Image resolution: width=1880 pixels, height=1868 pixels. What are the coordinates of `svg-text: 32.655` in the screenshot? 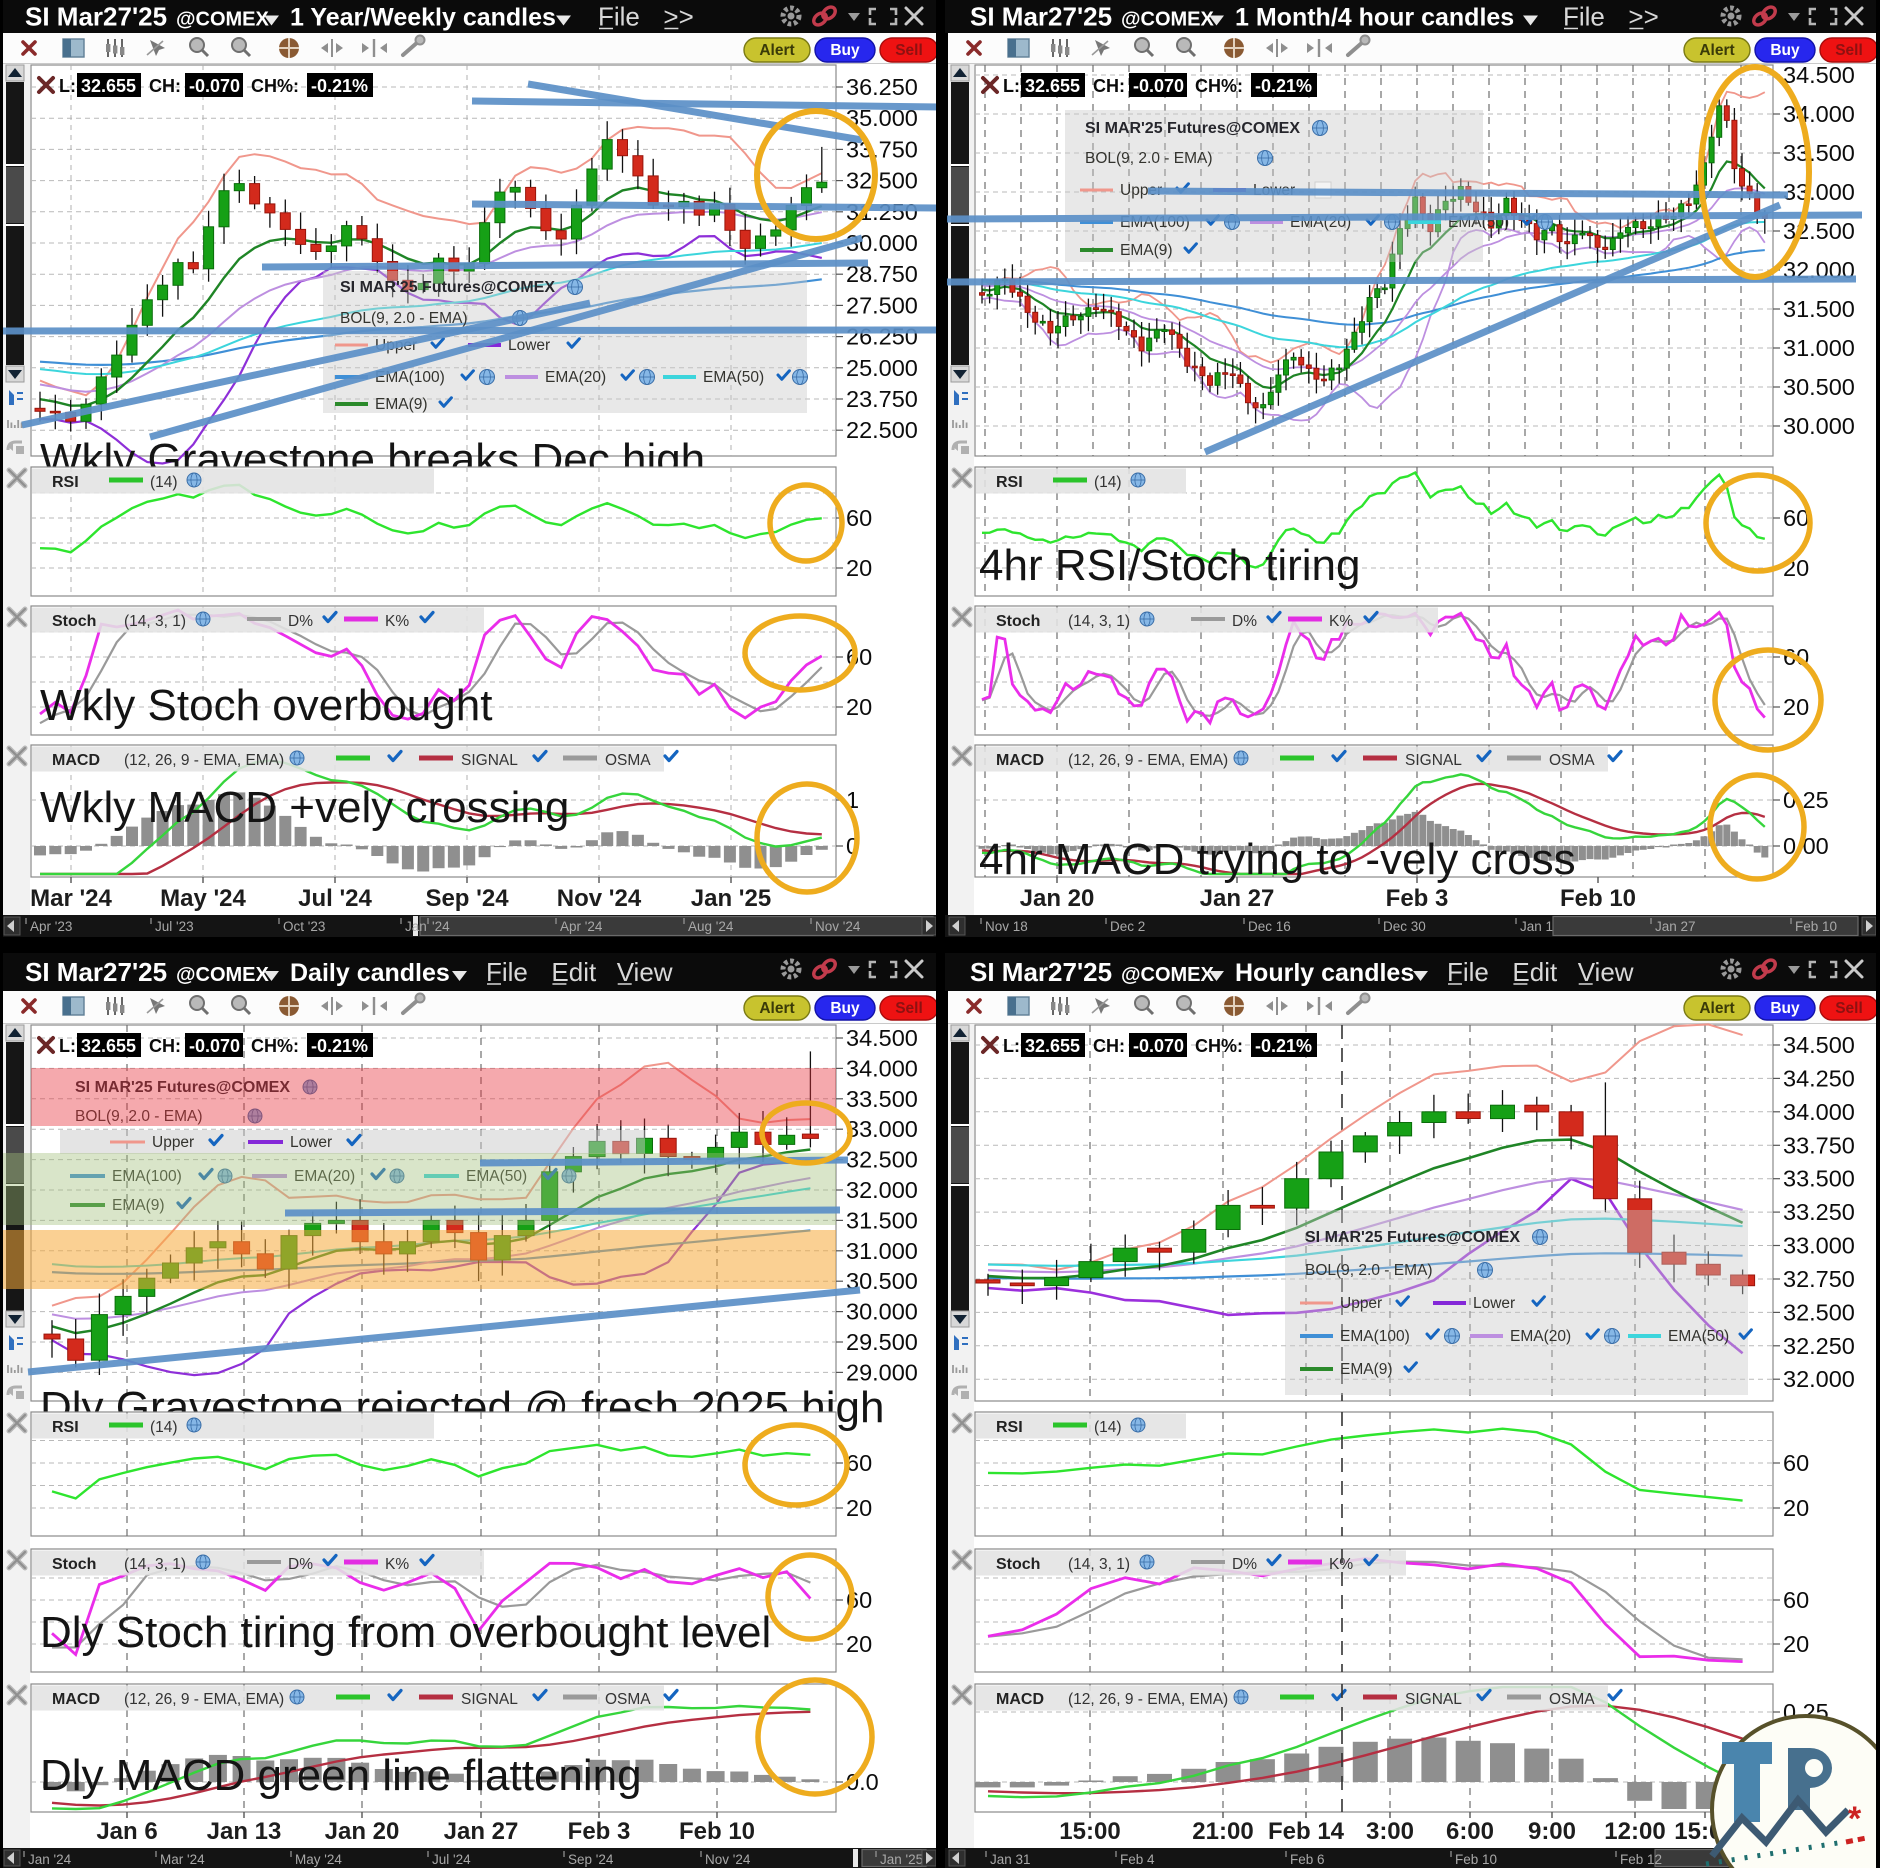 It's located at (1052, 86).